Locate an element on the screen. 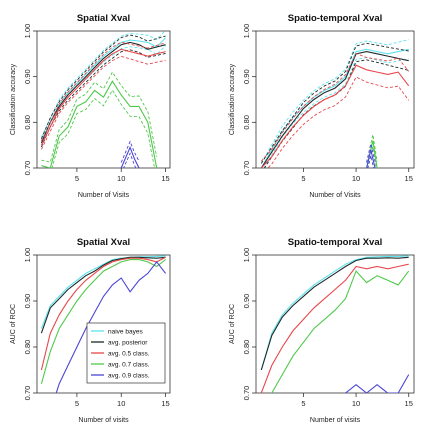 Image resolution: width=435 pixels, height=435 pixels. legend-label: naive bayes is located at coordinates (125, 331).